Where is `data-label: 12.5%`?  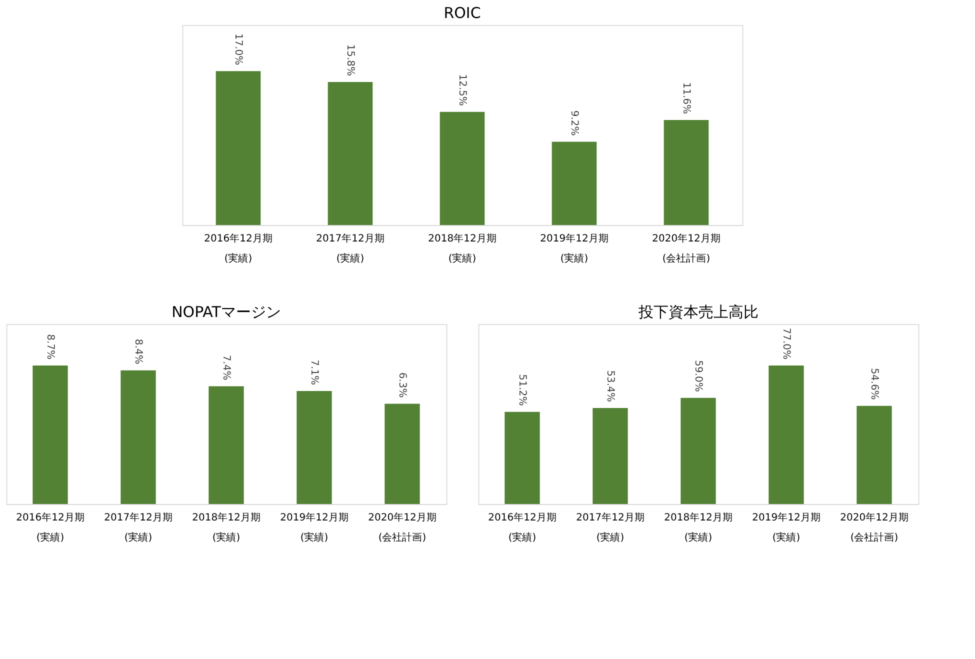 data-label: 12.5% is located at coordinates (462, 90).